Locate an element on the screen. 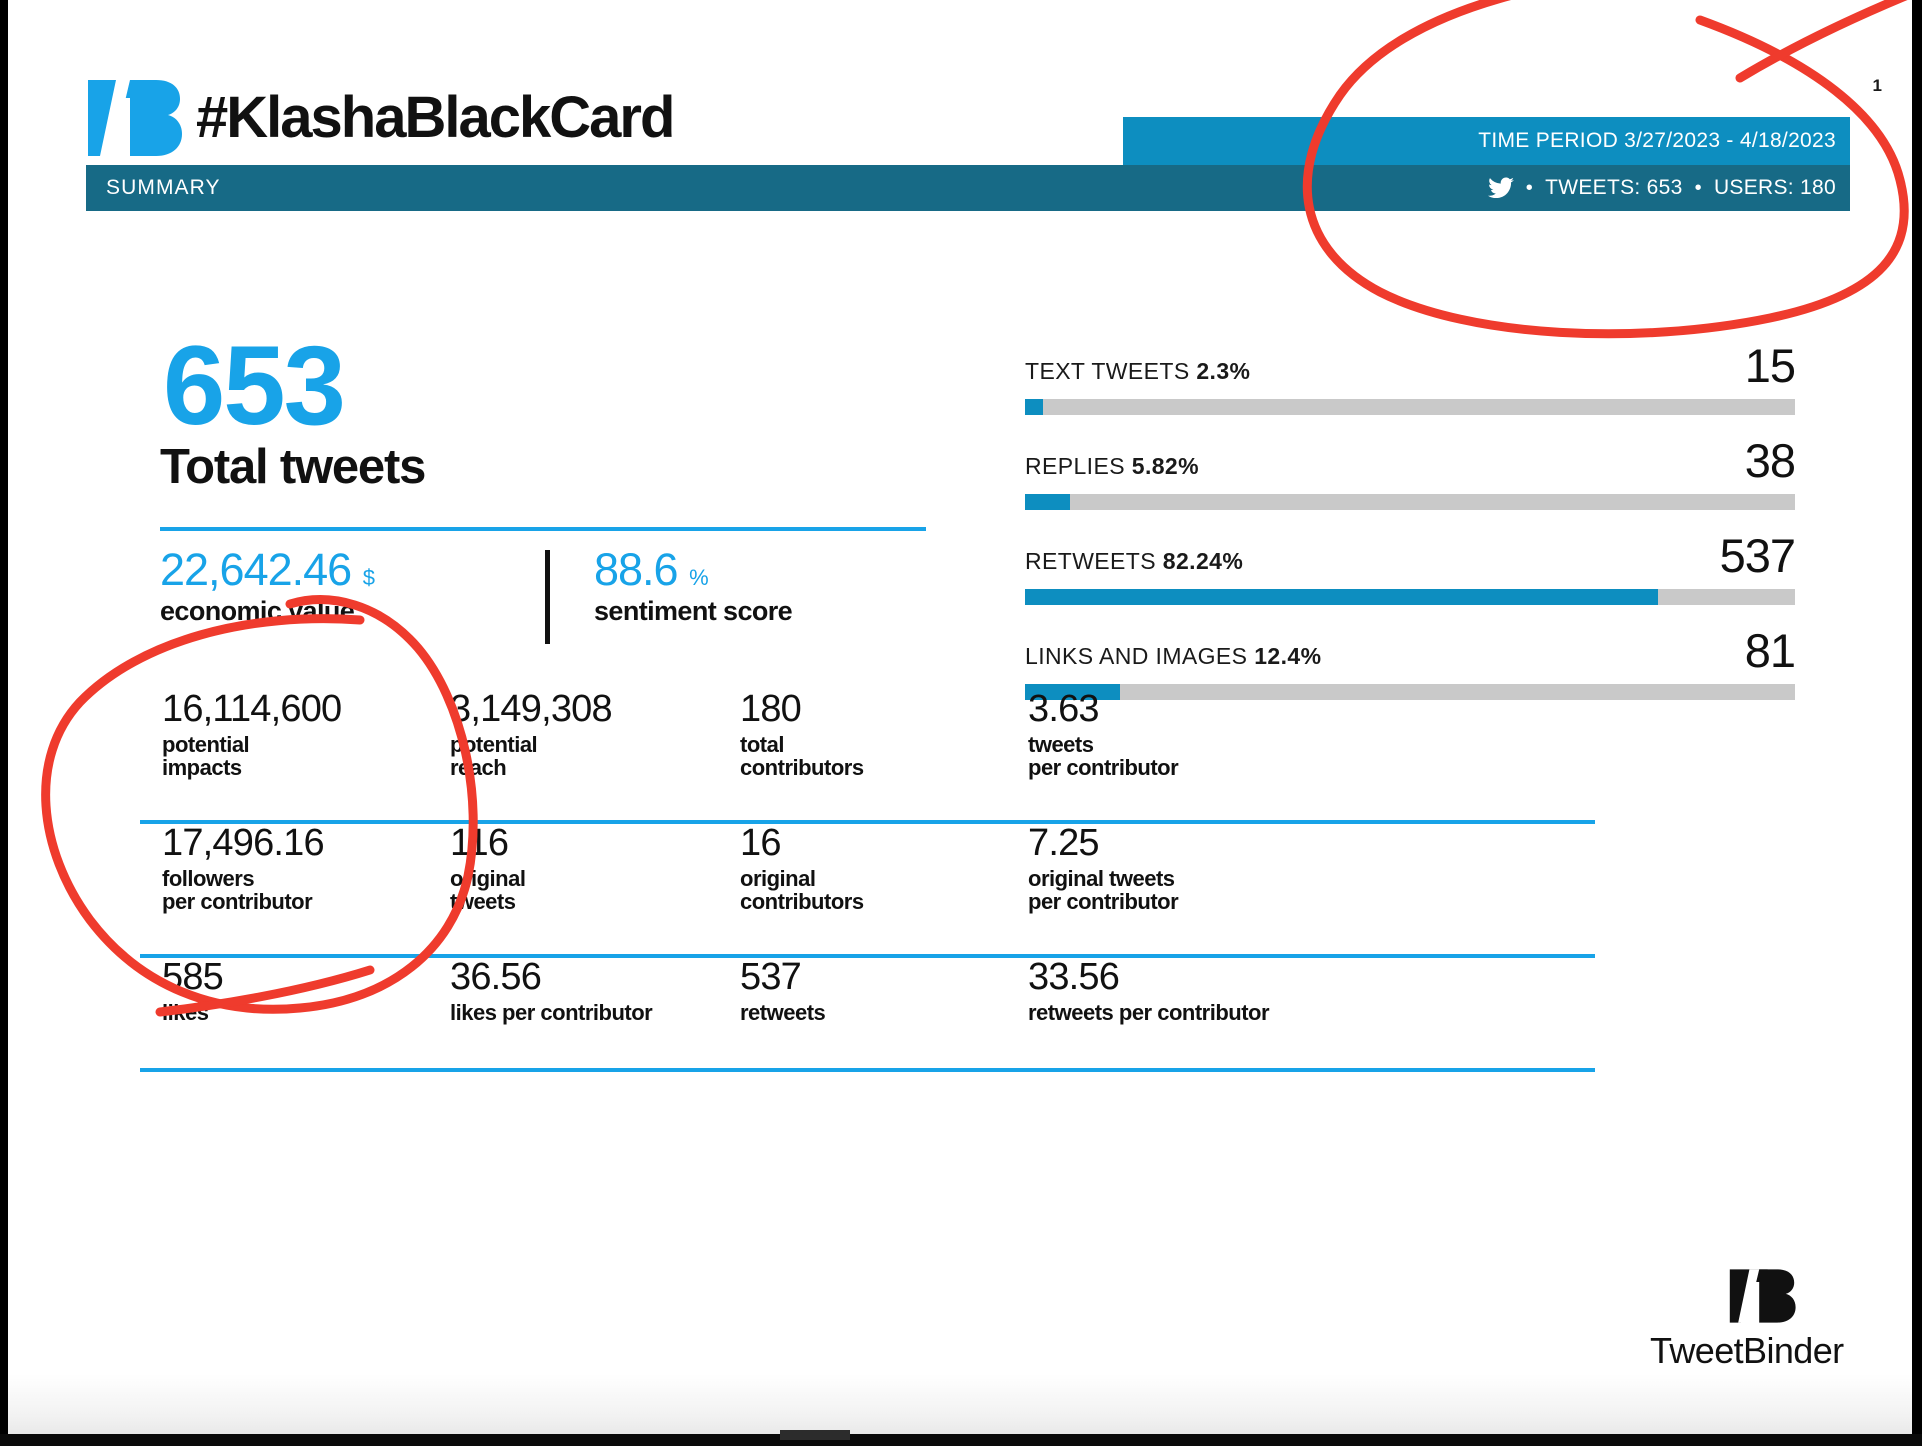 The image size is (1922, 1446). page-number: 1 is located at coordinates (1877, 85).